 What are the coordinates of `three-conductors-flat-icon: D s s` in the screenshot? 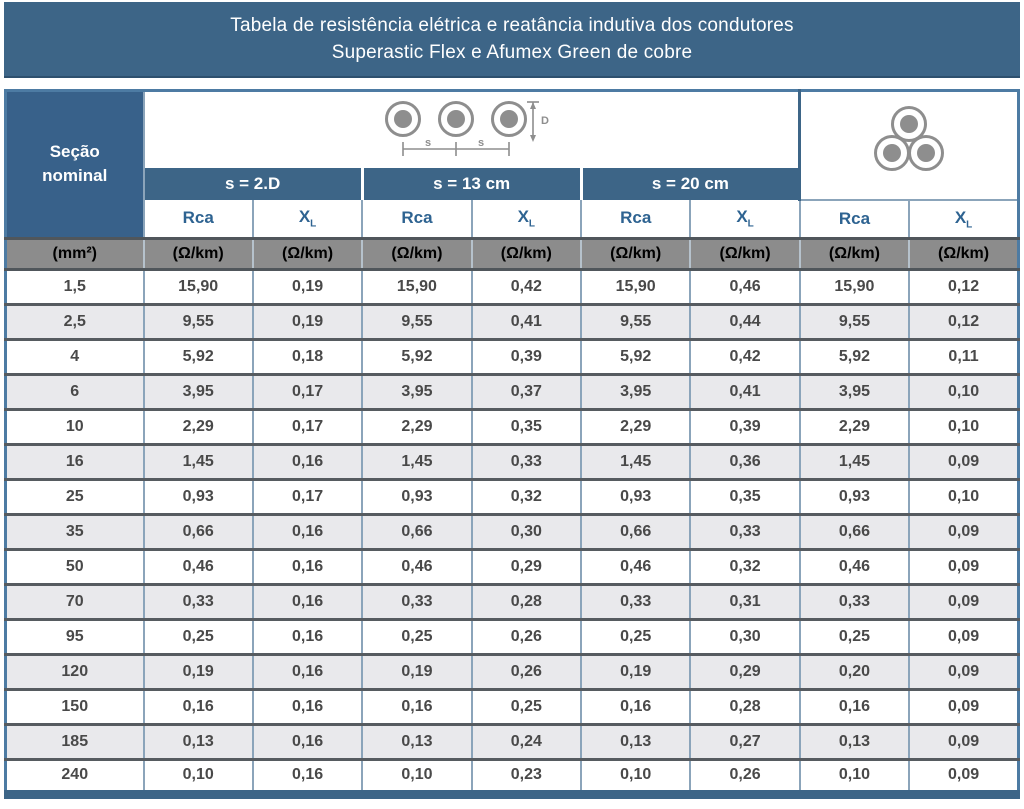 It's located at (467, 128).